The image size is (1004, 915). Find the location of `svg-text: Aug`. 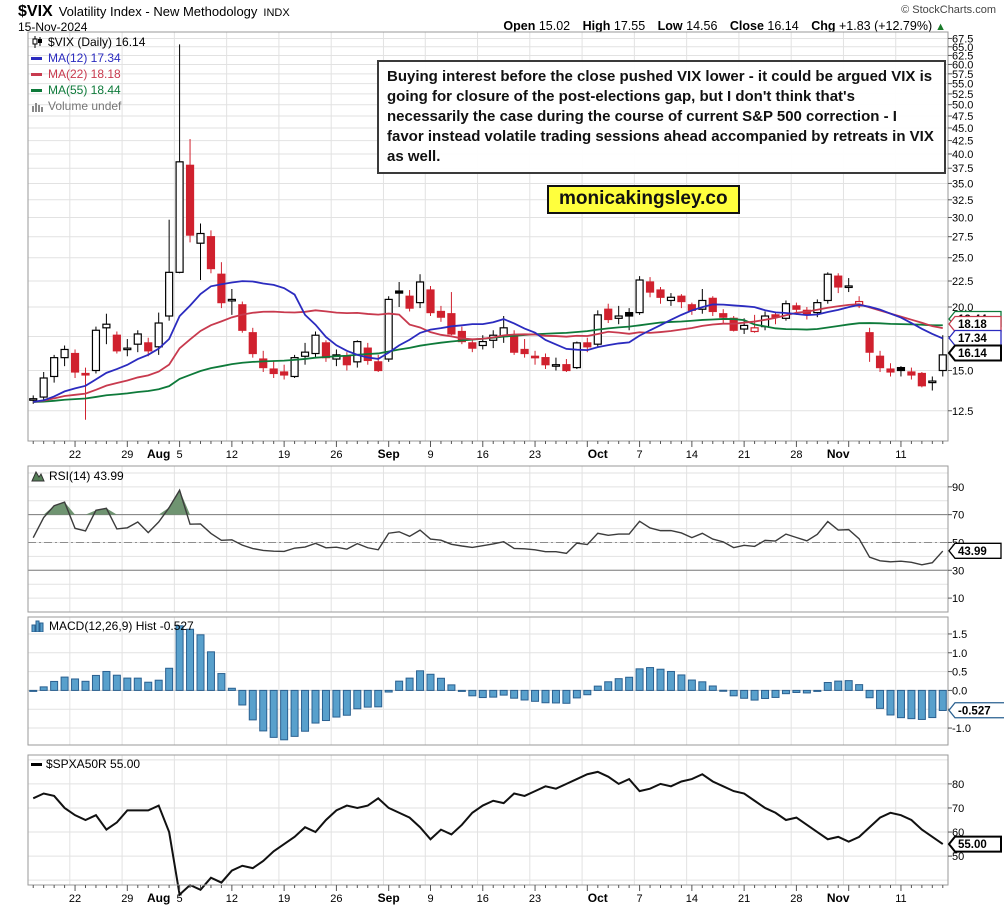

svg-text: Aug is located at coordinates (158, 454).